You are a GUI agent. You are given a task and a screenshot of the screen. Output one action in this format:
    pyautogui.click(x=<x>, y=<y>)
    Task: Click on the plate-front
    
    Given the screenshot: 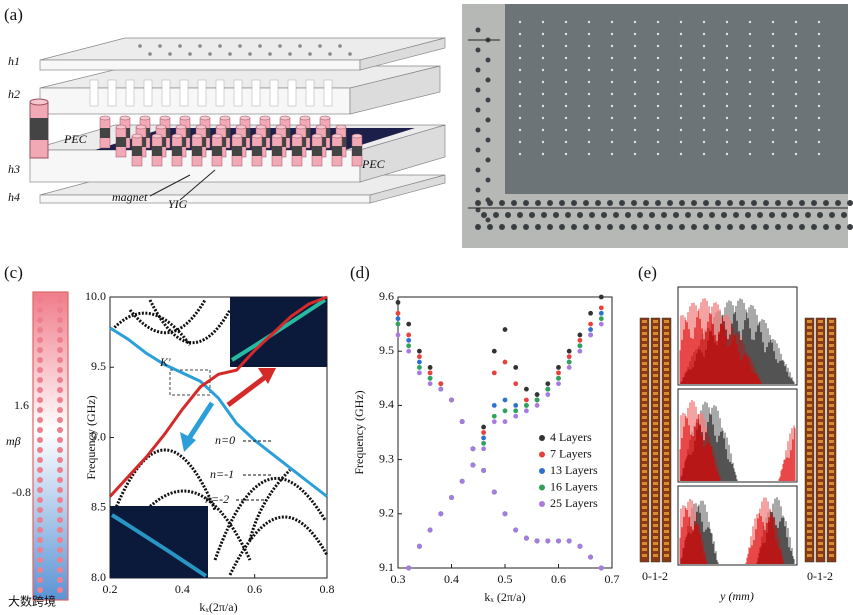 What is the action you would take?
    pyautogui.click(x=200, y=65)
    